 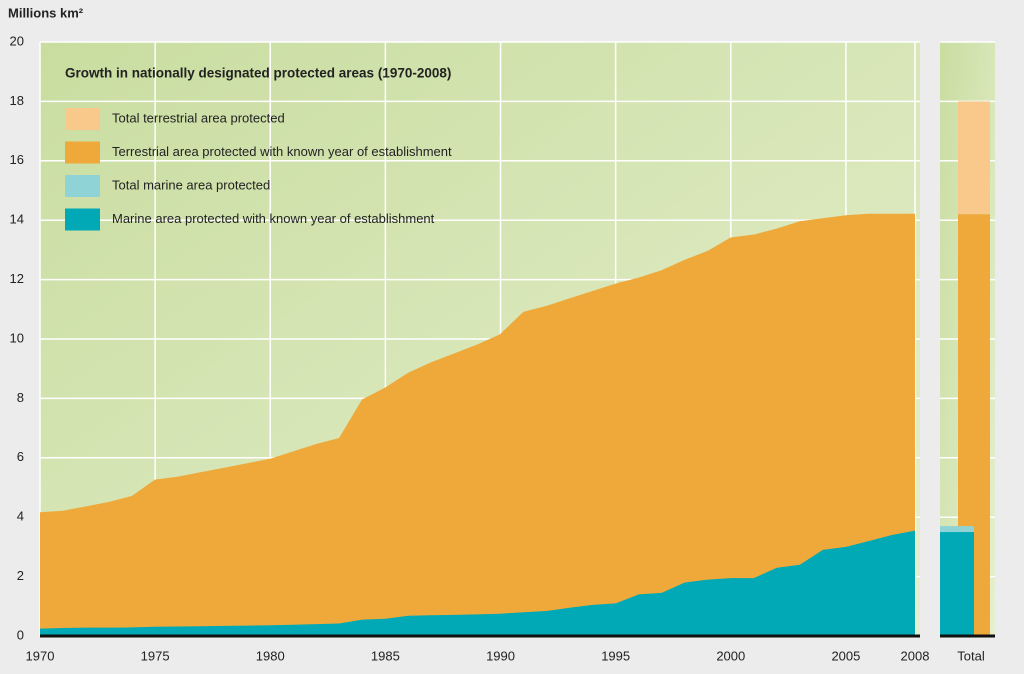 What do you see at coordinates (915, 655) in the screenshot?
I see `x-tick-label: 2008` at bounding box center [915, 655].